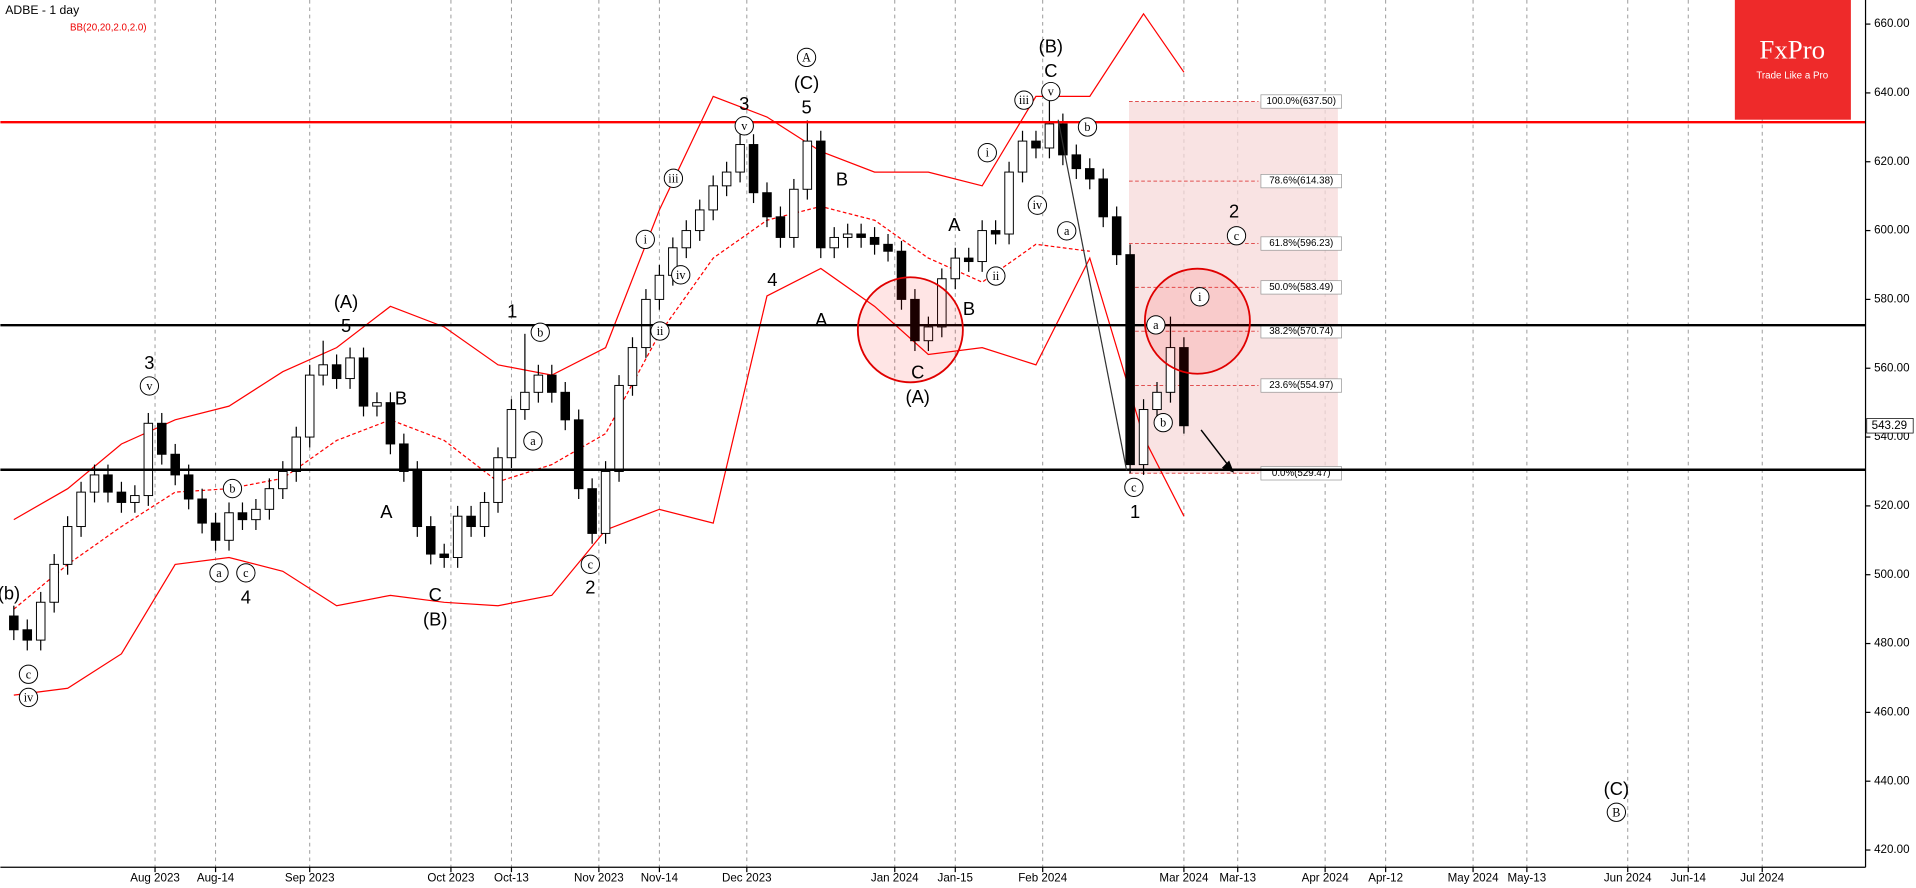 The image size is (1916, 888). I want to click on wave-label: 3, so click(744, 103).